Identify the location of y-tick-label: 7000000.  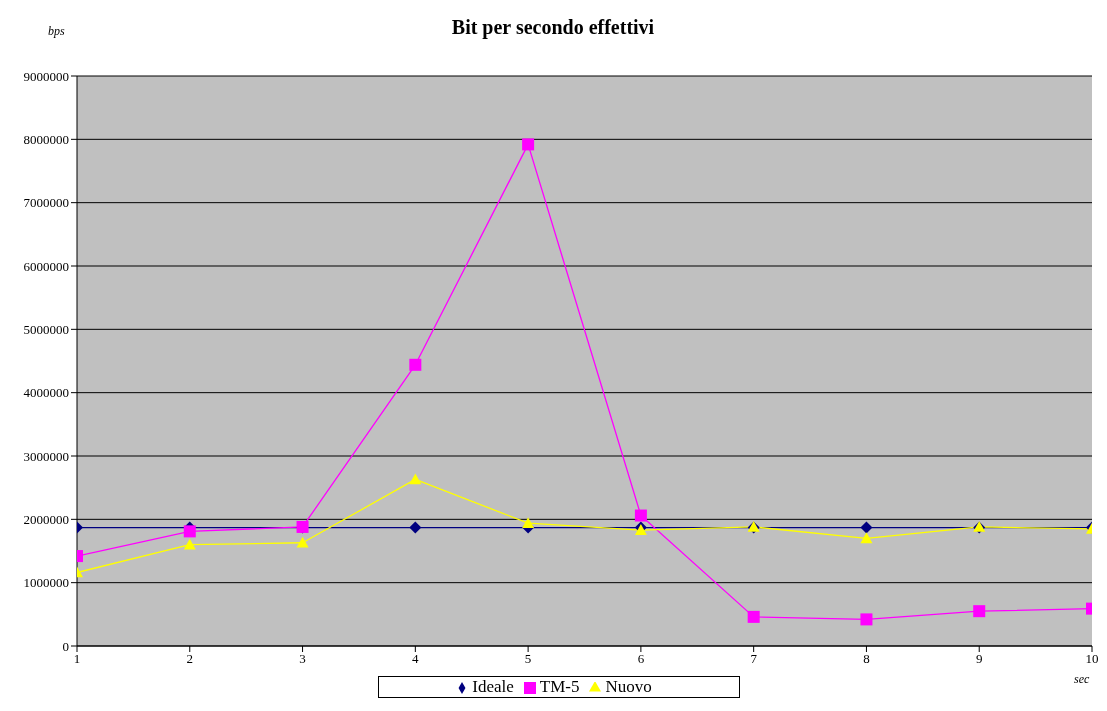
(46, 203).